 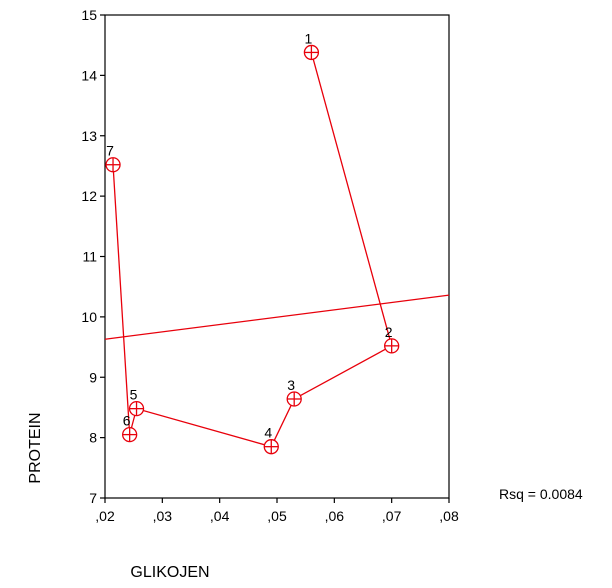 What do you see at coordinates (89, 196) in the screenshot?
I see `y-tick-label: 12` at bounding box center [89, 196].